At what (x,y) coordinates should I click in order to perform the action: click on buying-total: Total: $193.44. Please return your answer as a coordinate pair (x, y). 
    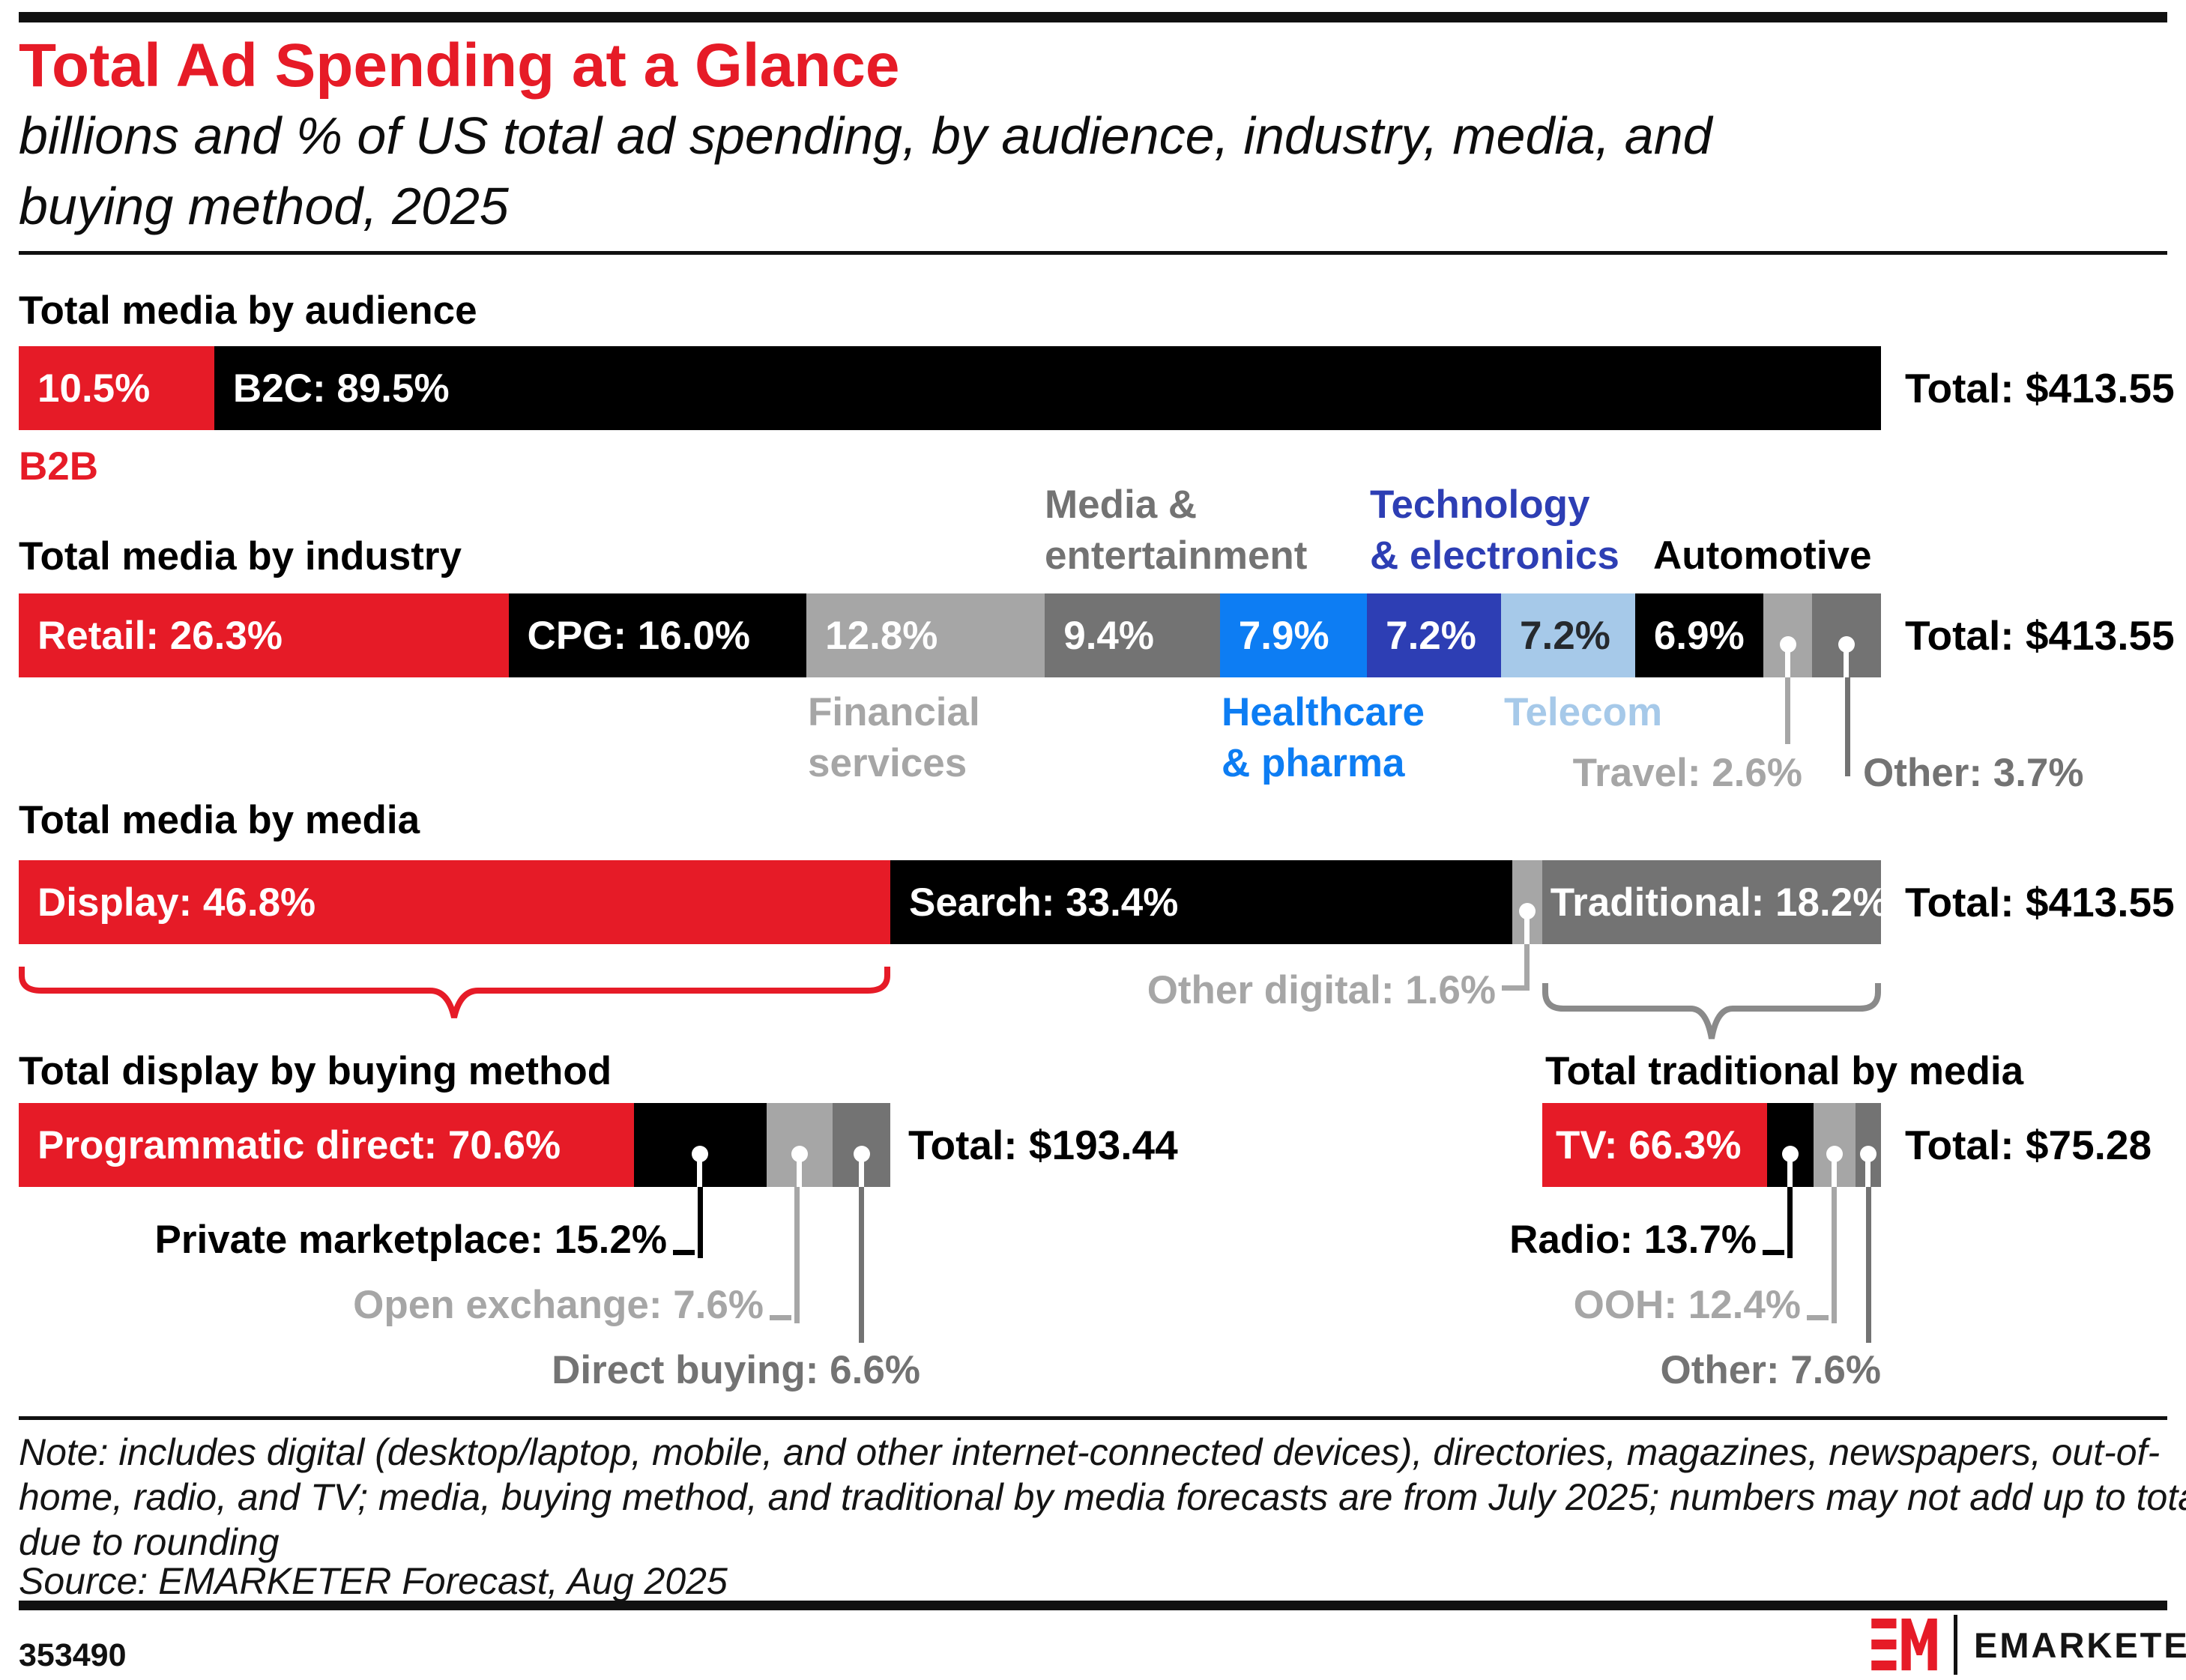
    Looking at the image, I should click on (1043, 1145).